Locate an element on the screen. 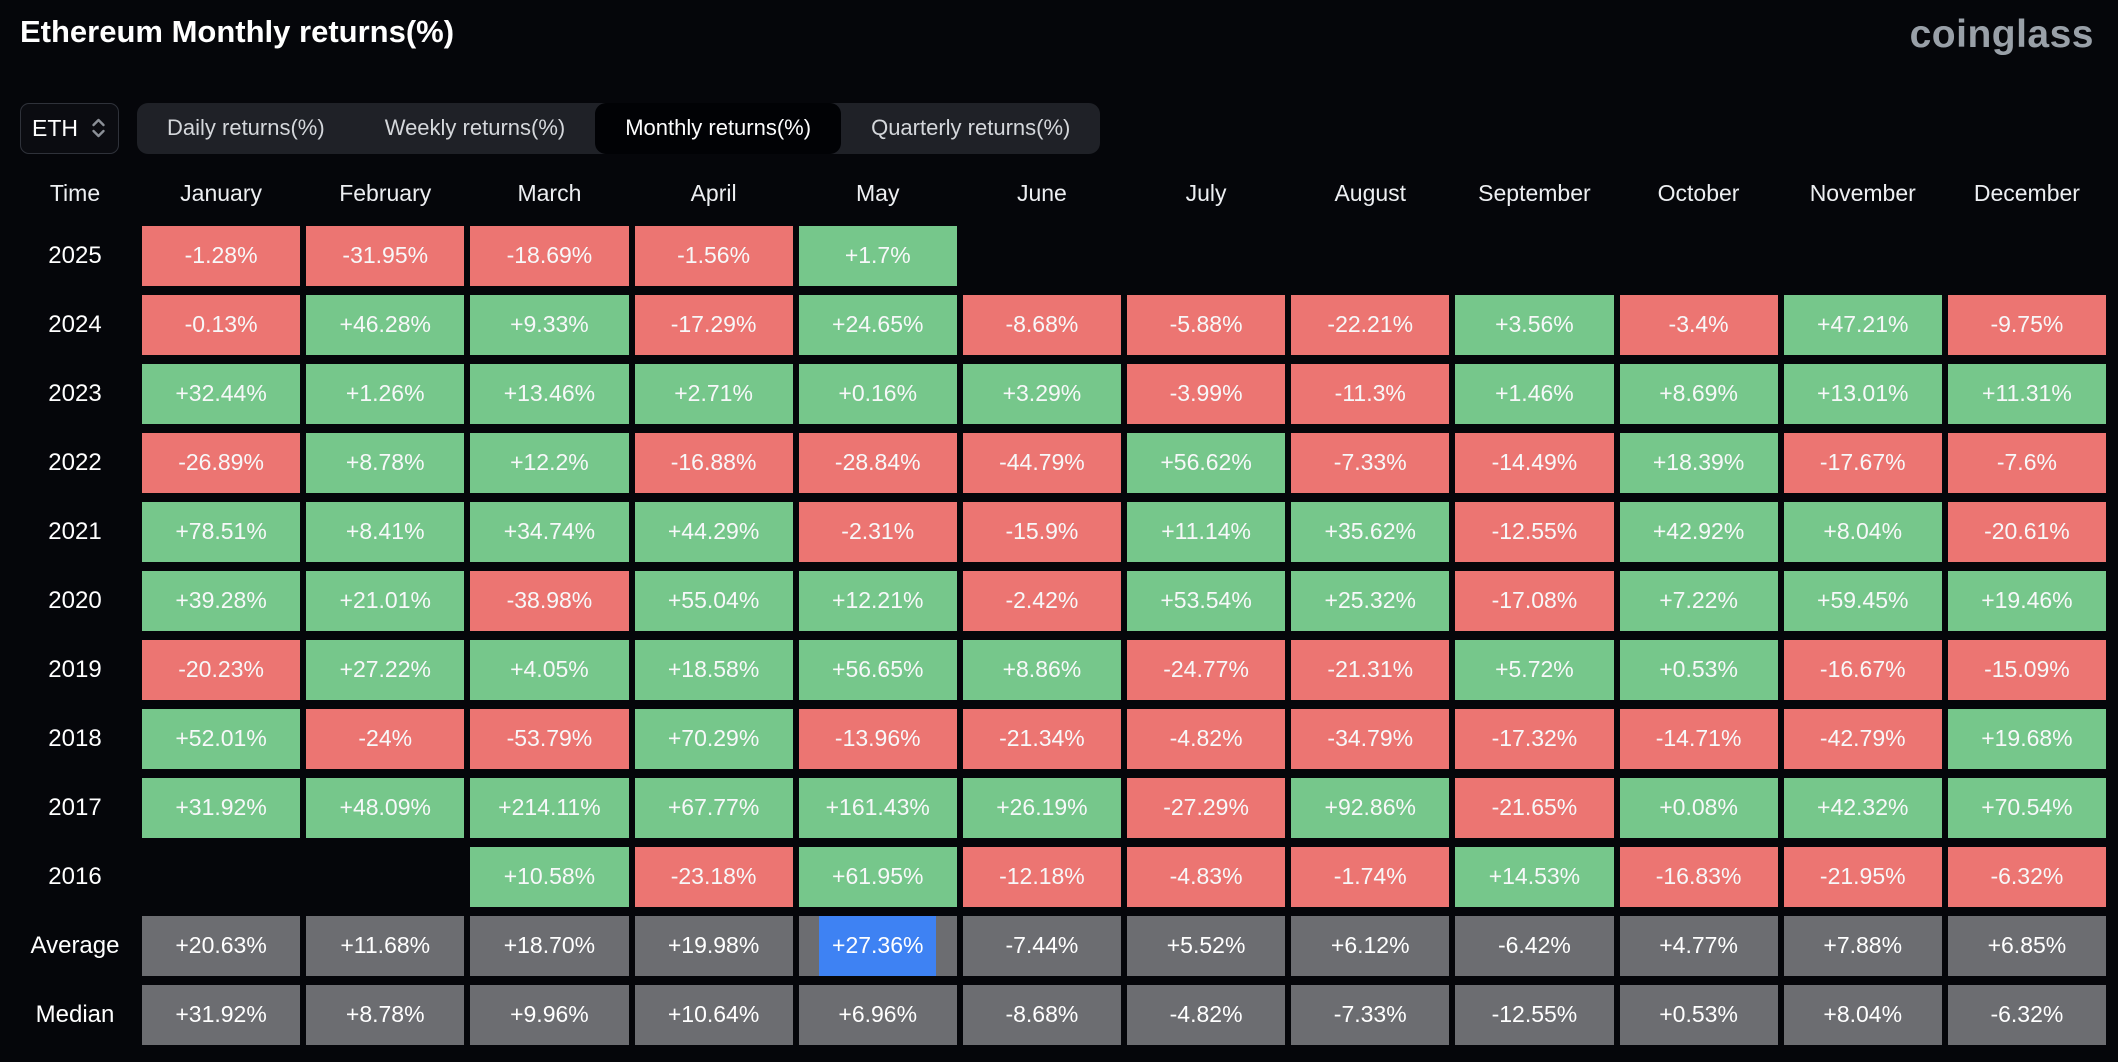  cell-2024-september: +3.56% is located at coordinates (1534, 324).